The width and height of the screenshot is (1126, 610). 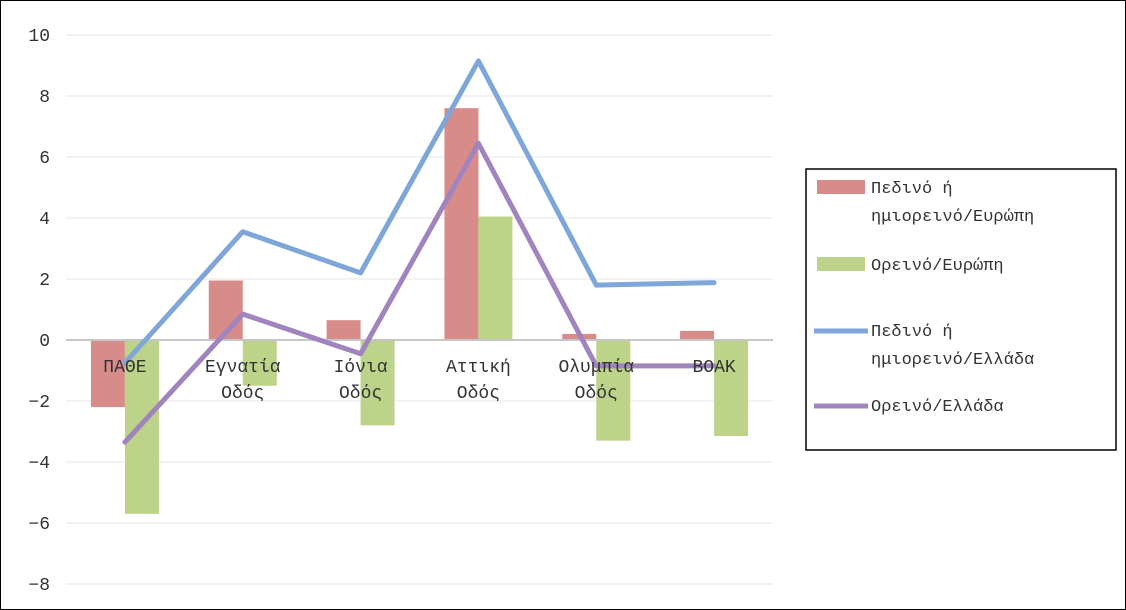 I want to click on legend-label: ημιορεινό/Ελλάδα, so click(x=952, y=360).